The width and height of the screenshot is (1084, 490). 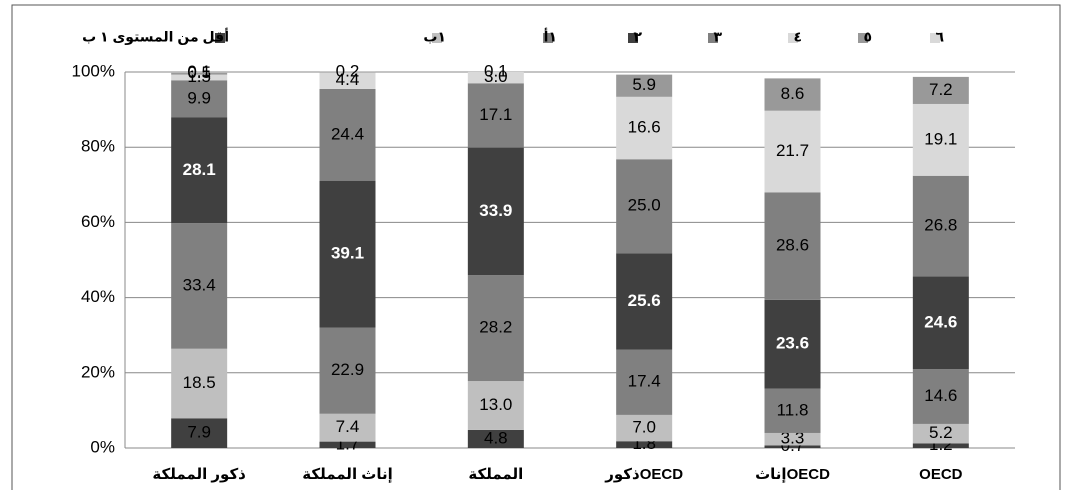 I want to click on y-tick-label: 20%, so click(x=98, y=371).